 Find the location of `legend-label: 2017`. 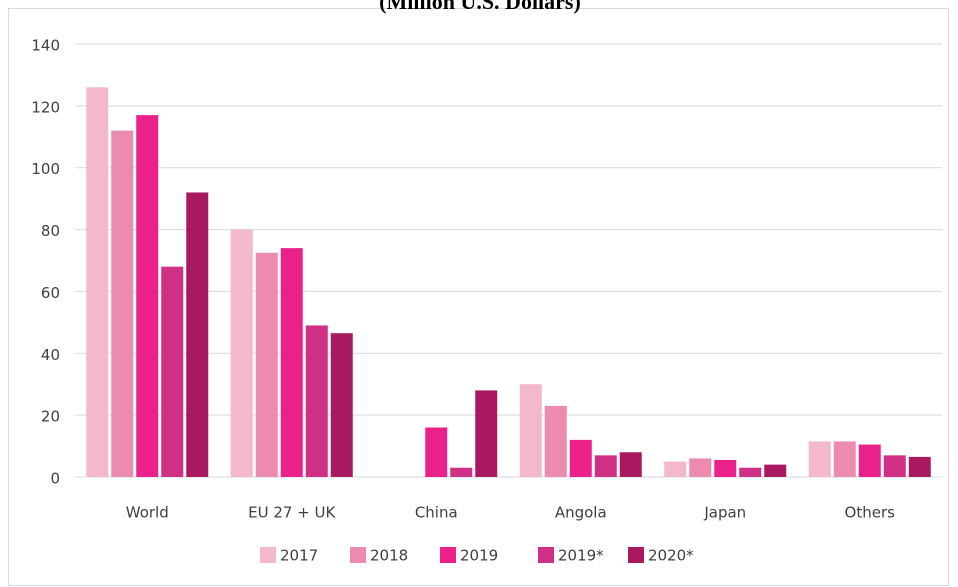

legend-label: 2017 is located at coordinates (299, 556).